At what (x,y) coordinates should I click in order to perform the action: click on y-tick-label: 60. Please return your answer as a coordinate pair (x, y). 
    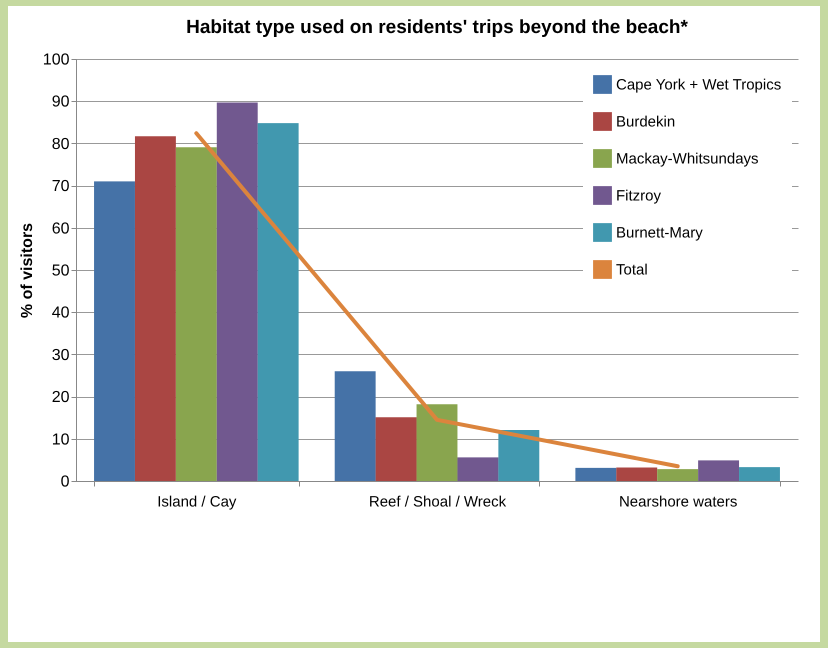
    Looking at the image, I should click on (61, 229).